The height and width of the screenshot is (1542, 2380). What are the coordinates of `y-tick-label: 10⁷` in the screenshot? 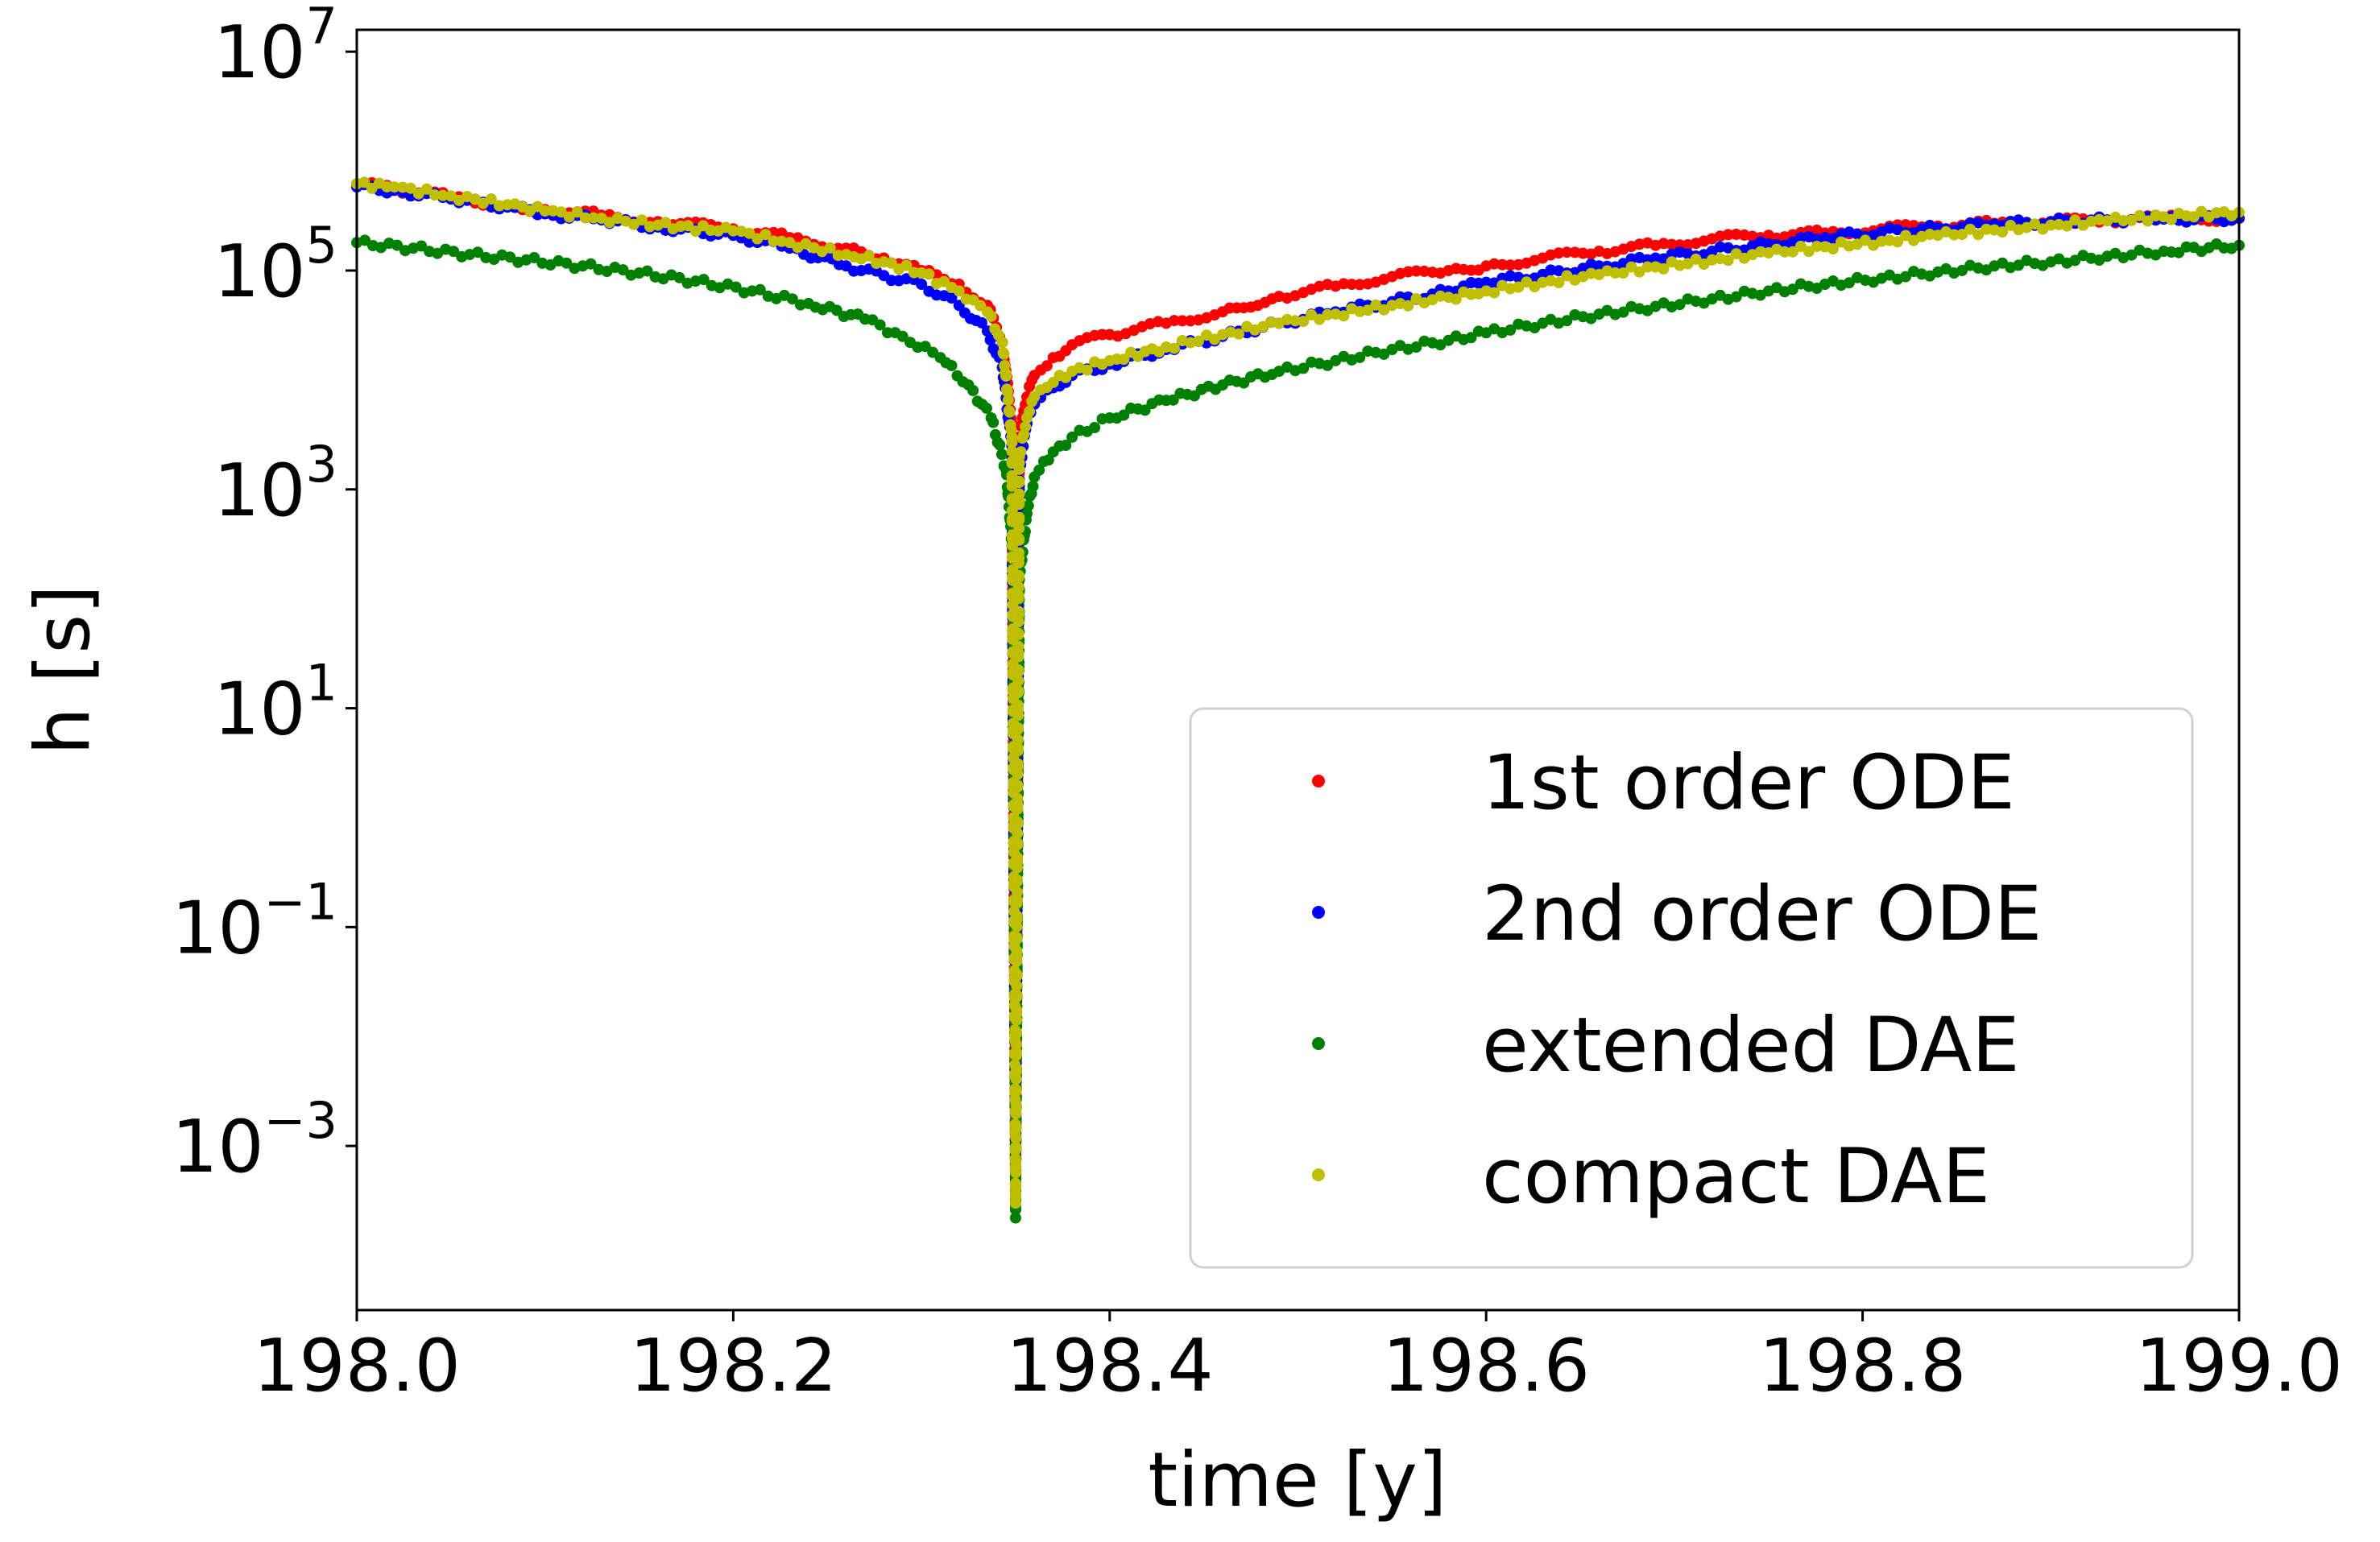 It's located at (275, 47).